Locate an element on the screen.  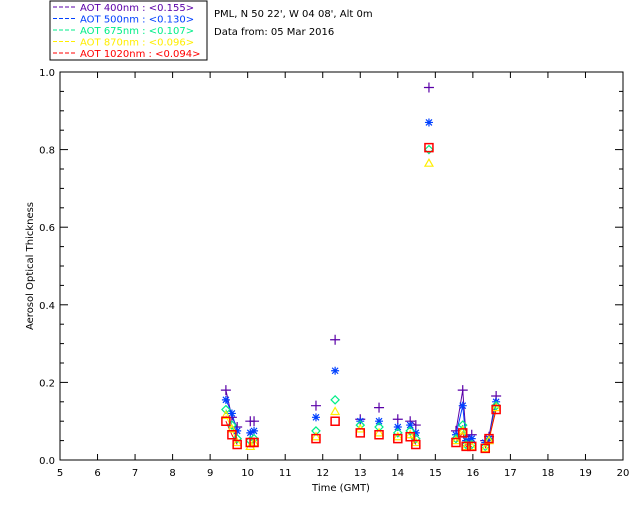
y-tick-label: 0.0 is located at coordinates (47, 461).